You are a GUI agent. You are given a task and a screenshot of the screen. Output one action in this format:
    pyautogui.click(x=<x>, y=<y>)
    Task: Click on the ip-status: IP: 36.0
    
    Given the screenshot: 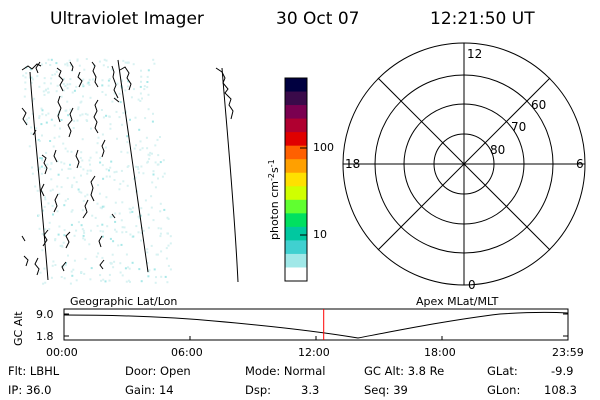 What is the action you would take?
    pyautogui.click(x=30, y=390)
    